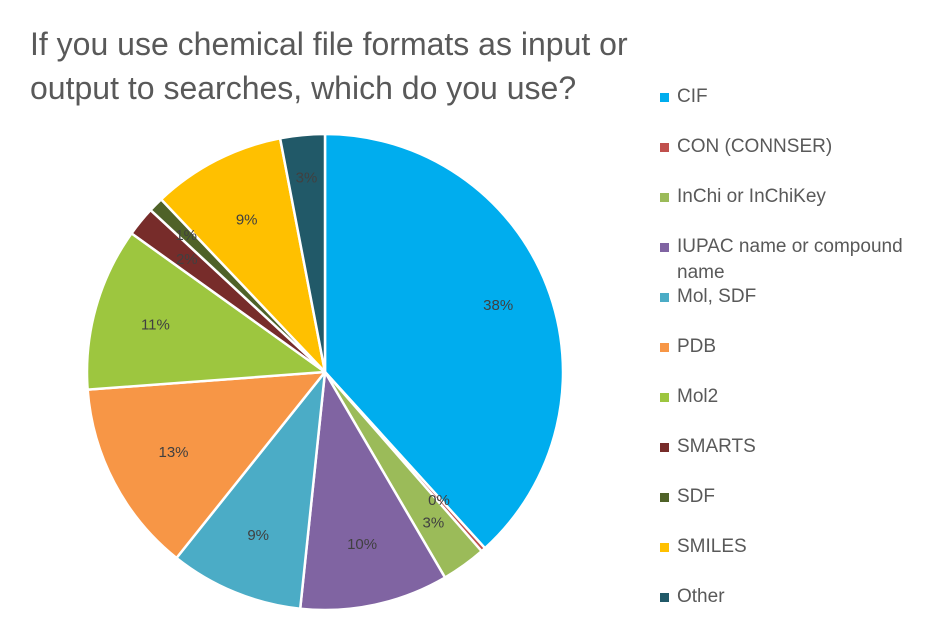 This screenshot has width=946, height=635. I want to click on pie-slice-other, so click(302, 253).